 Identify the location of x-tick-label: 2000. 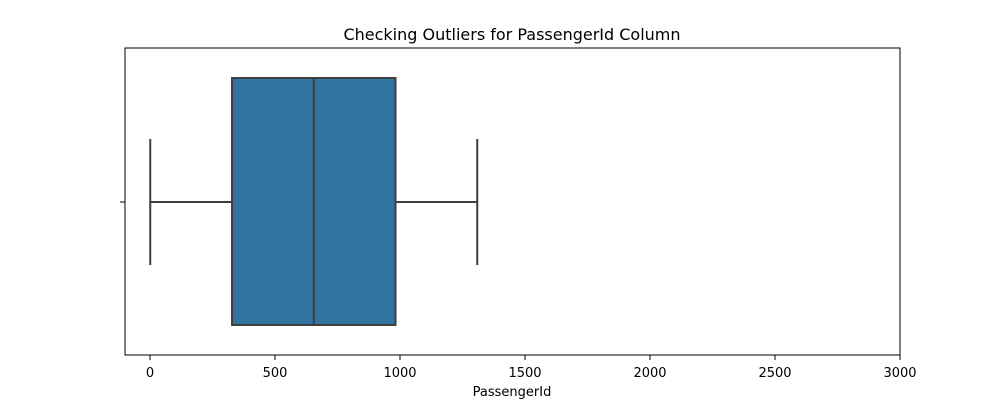
(649, 373).